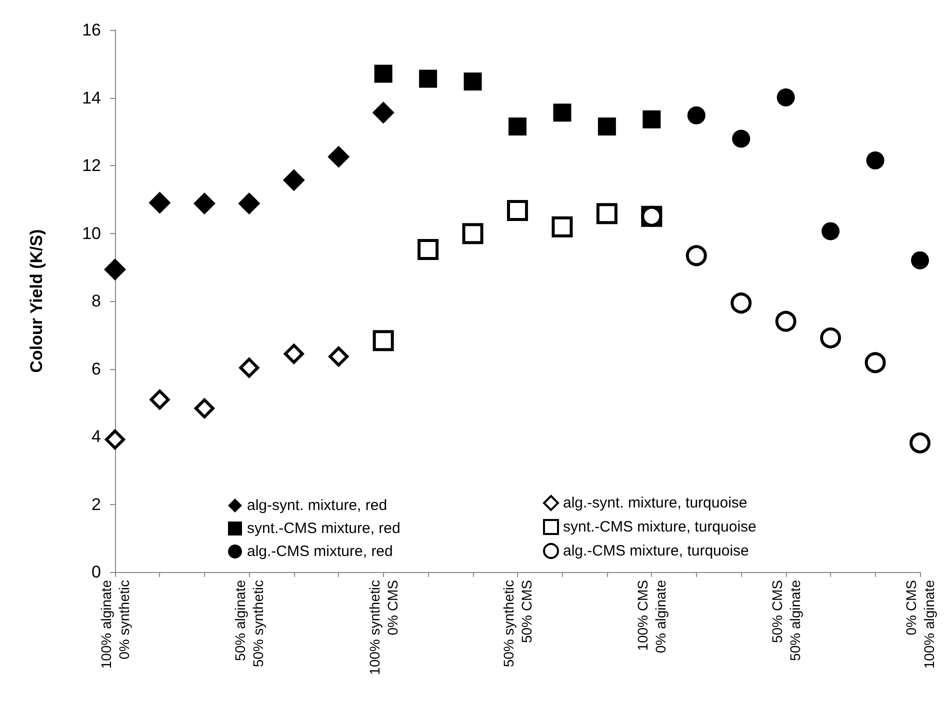 This screenshot has height=715, width=946. I want to click on y-tick-label: 2, so click(96, 504).